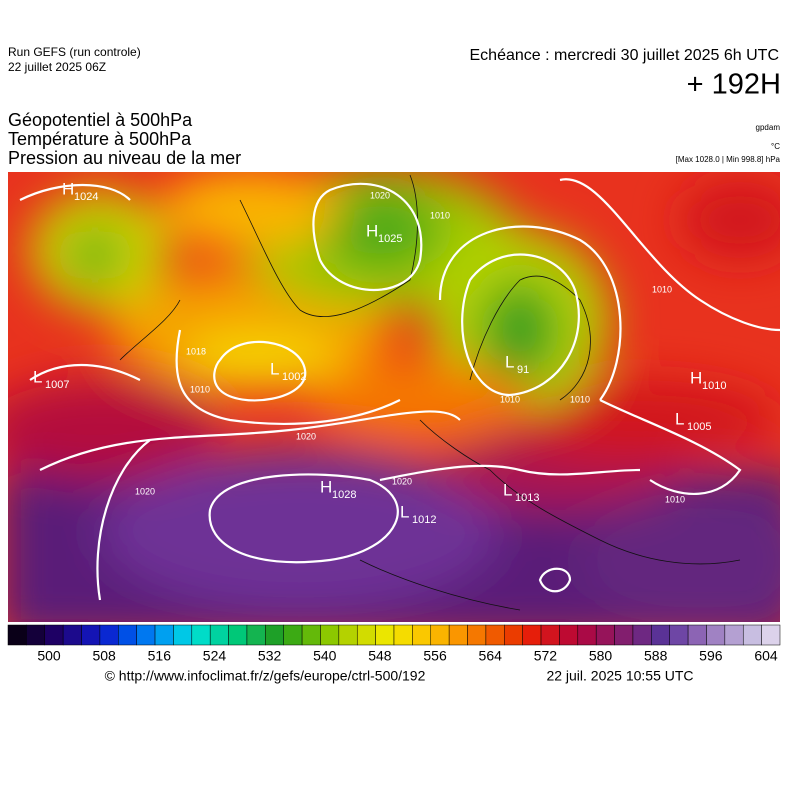 This screenshot has height=789, width=788. What do you see at coordinates (768, 127) in the screenshot?
I see `unit: gpdam` at bounding box center [768, 127].